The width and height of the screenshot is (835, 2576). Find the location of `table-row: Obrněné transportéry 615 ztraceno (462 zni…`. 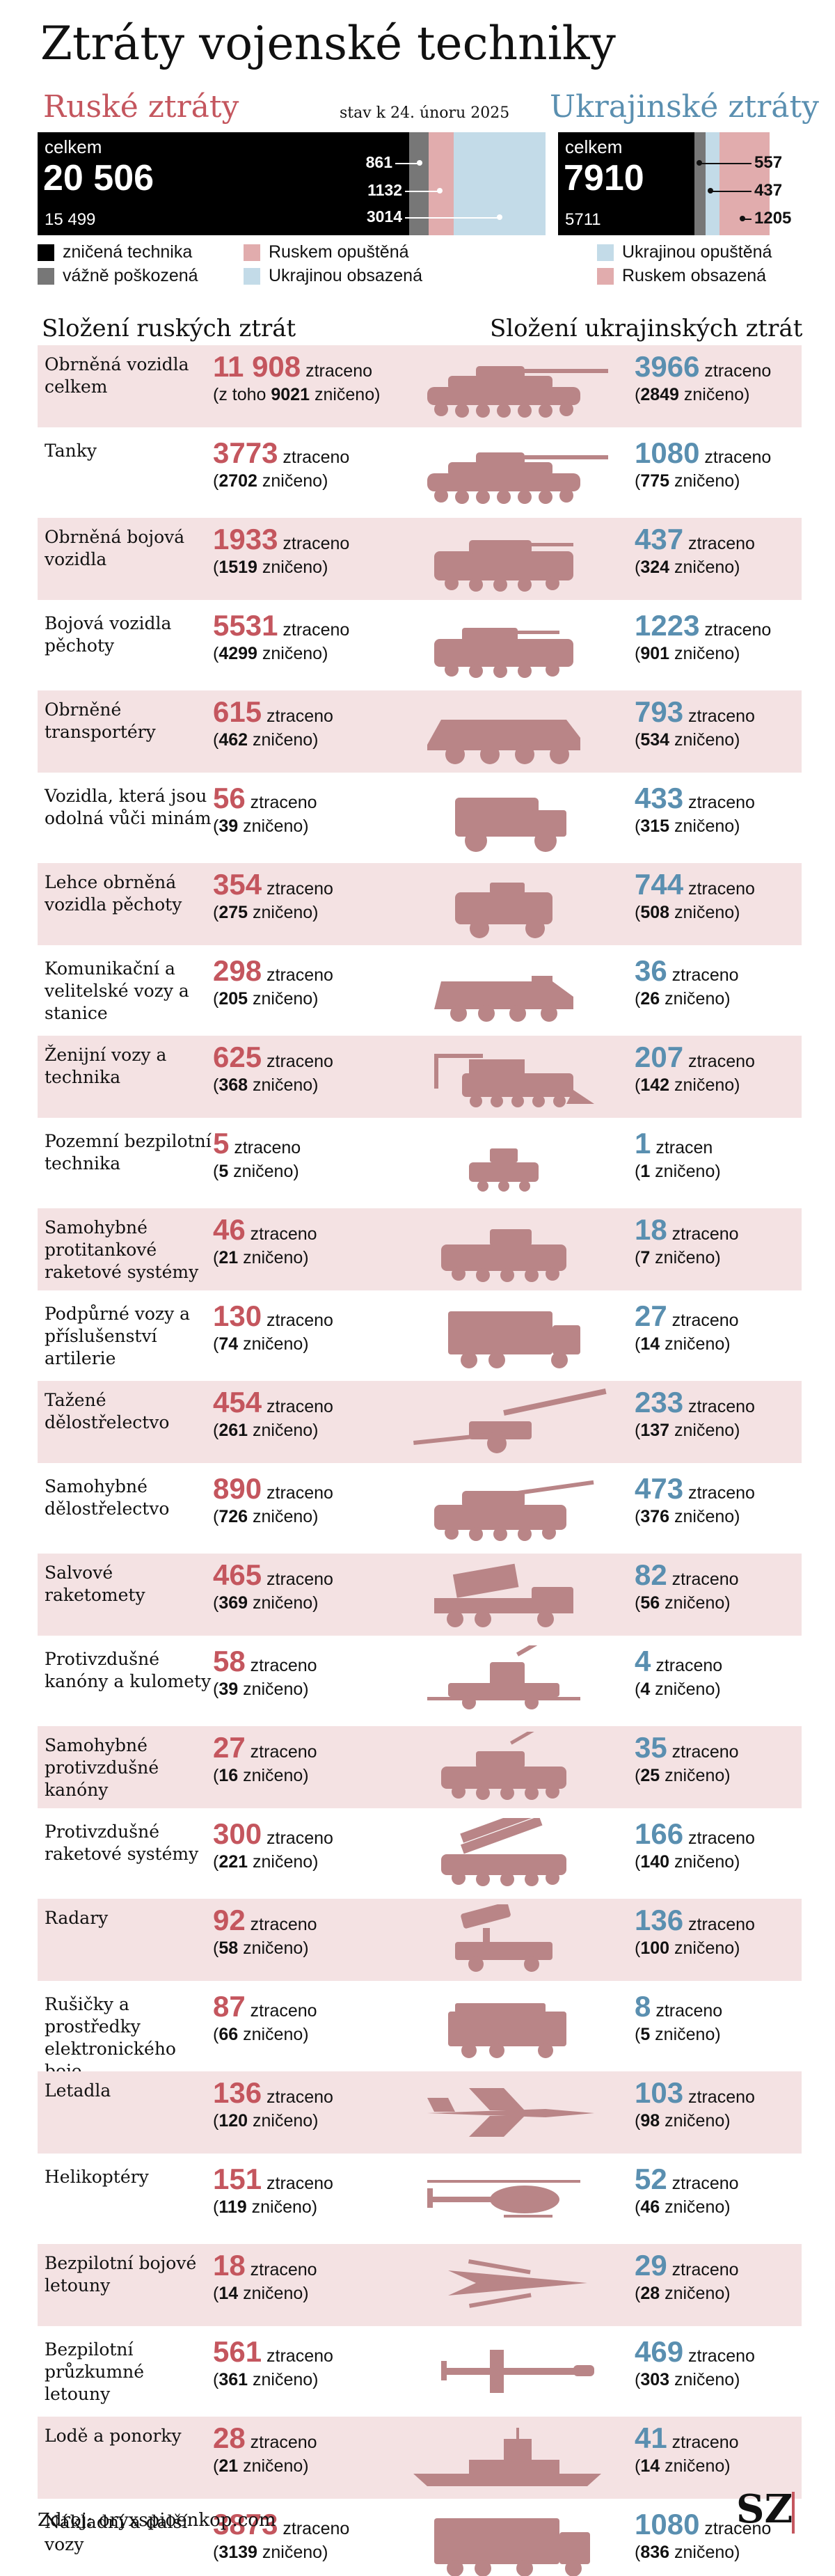

table-row: Obrněné transportéry 615 ztraceno (462 zni… is located at coordinates (420, 731).